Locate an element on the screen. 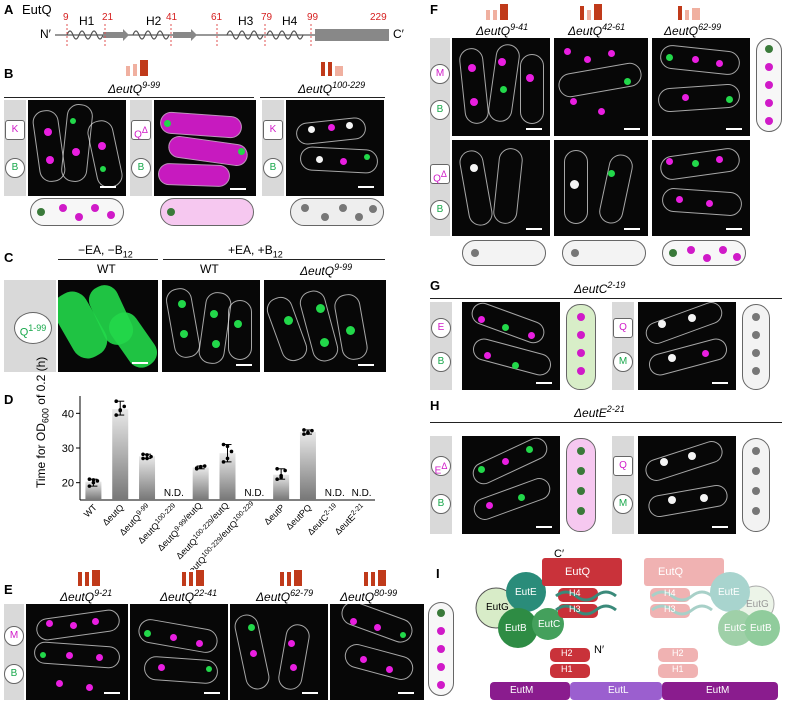 The width and height of the screenshot is (787, 703). helix-h3-i: H3 is located at coordinates (575, 609).